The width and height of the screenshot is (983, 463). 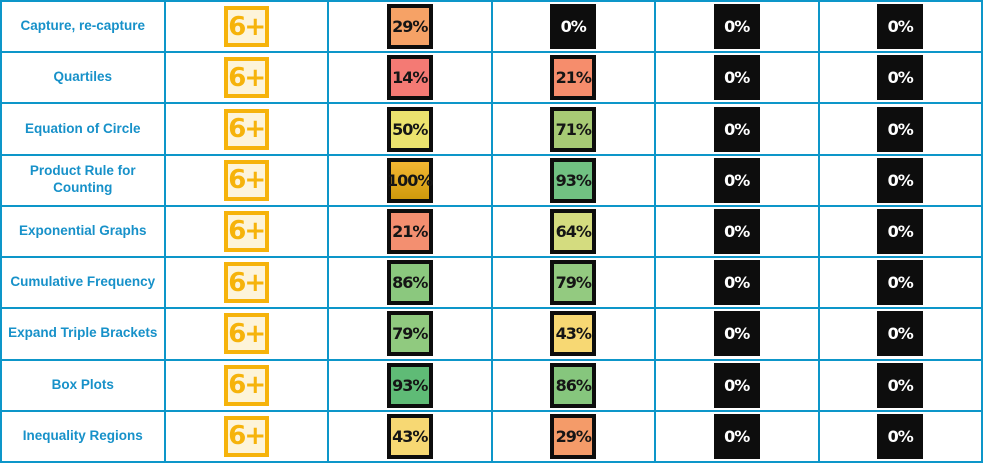 I want to click on score-badge: 71%, so click(x=573, y=129).